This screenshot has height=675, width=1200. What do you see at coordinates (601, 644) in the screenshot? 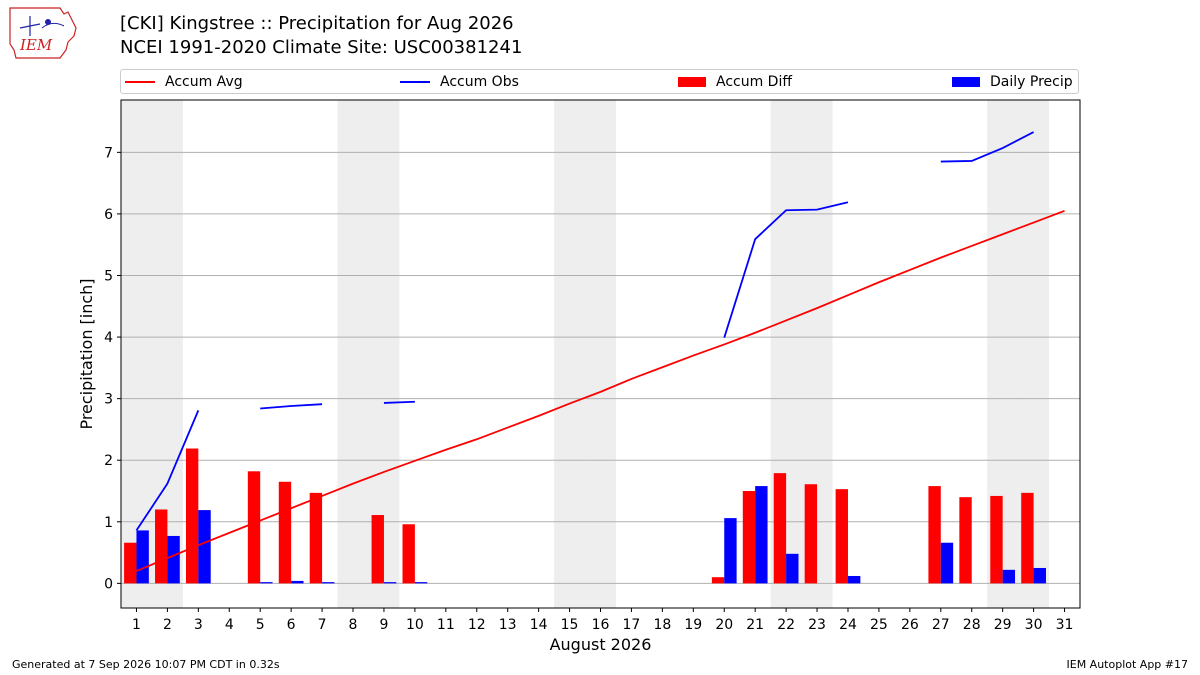
I see `x-axis-label: August 2026` at bounding box center [601, 644].